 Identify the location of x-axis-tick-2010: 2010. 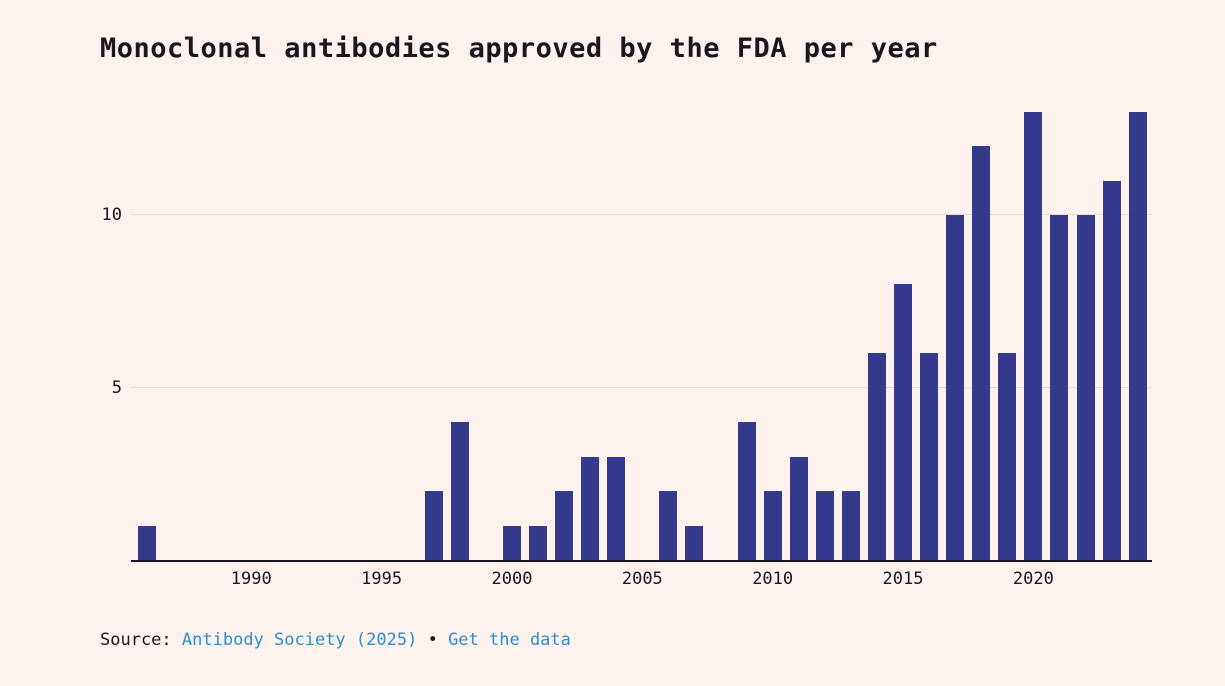
(773, 579).